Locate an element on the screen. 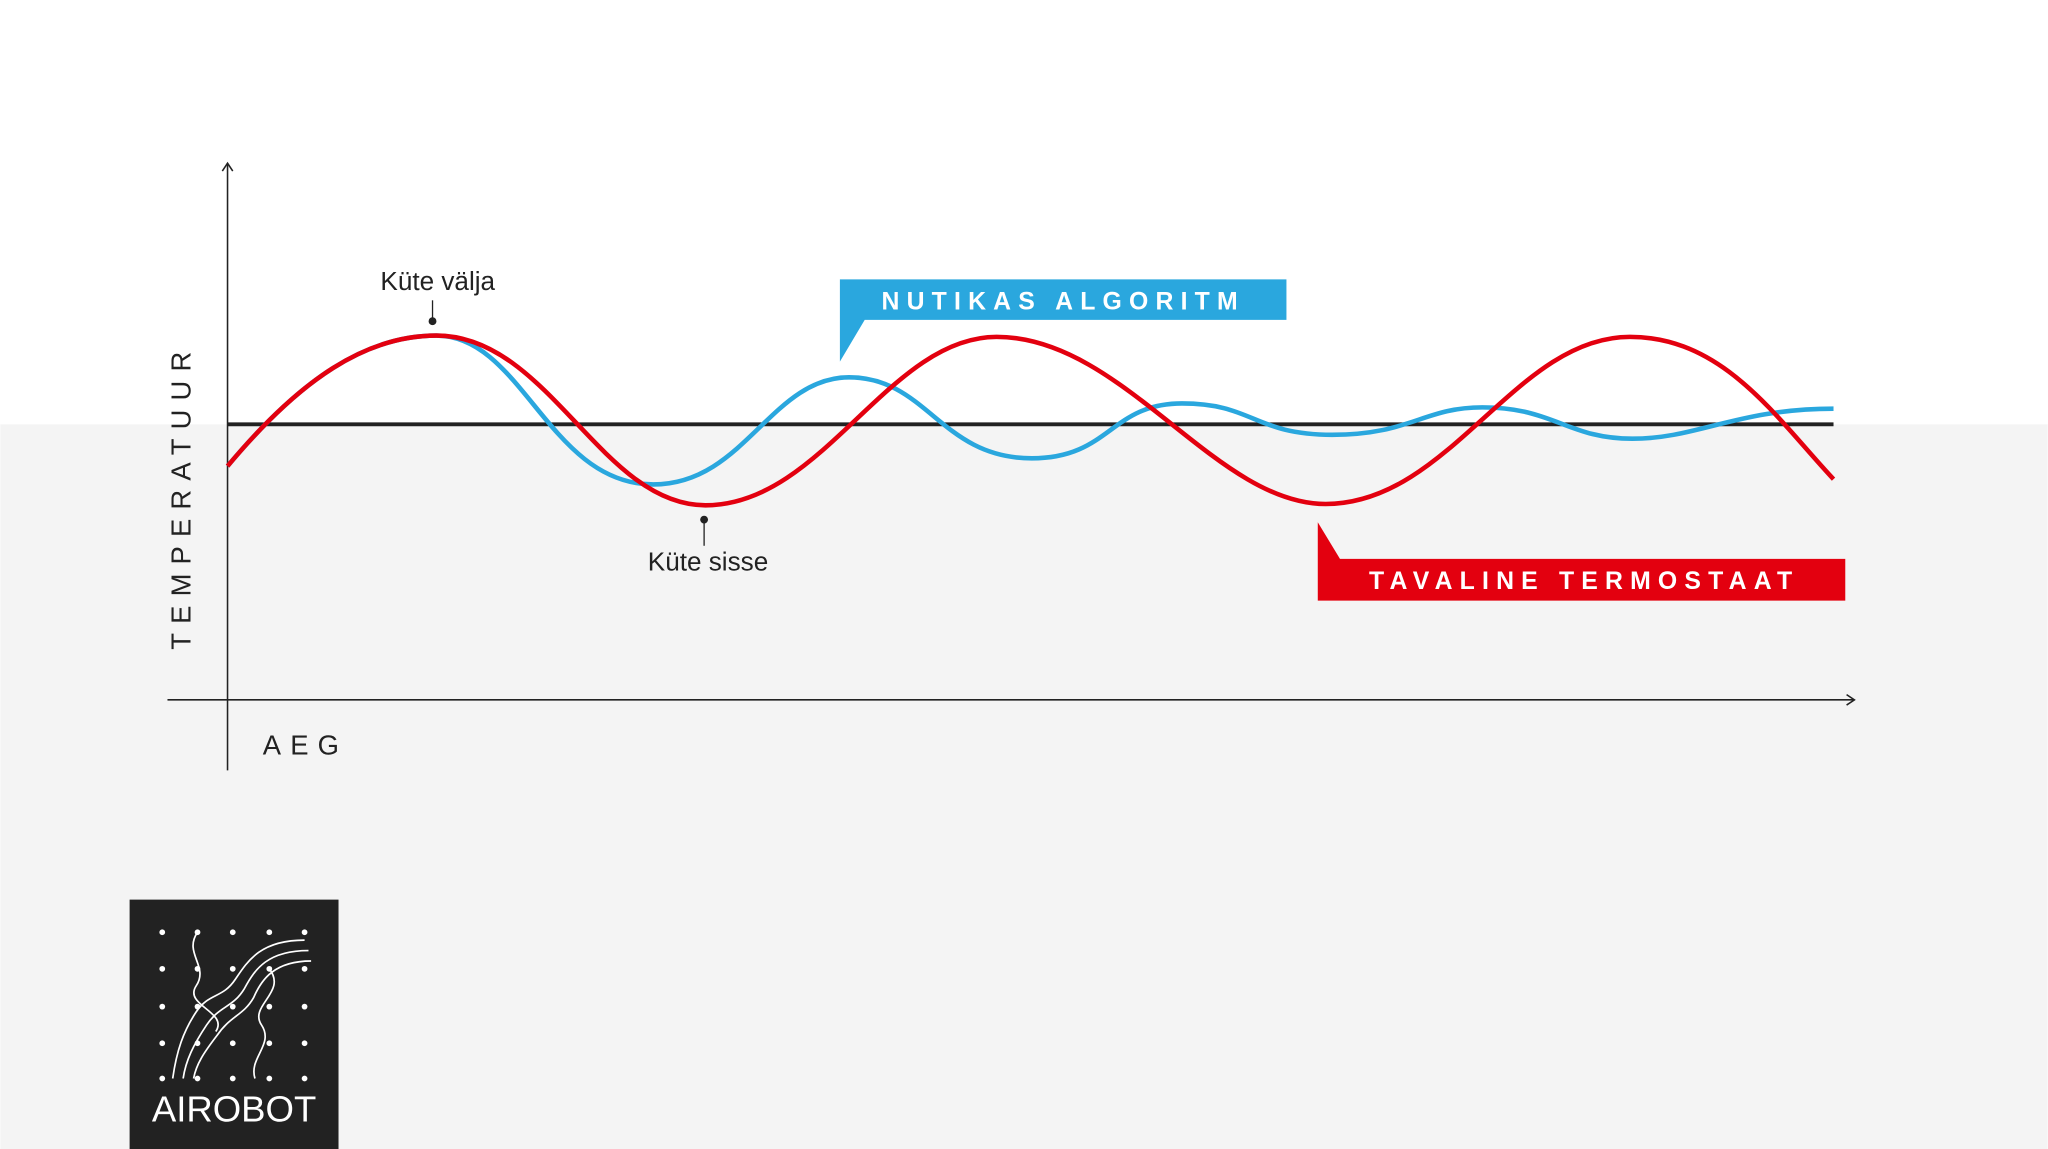 The image size is (2048, 1149). logo: AIROBOT is located at coordinates (234, 1024).